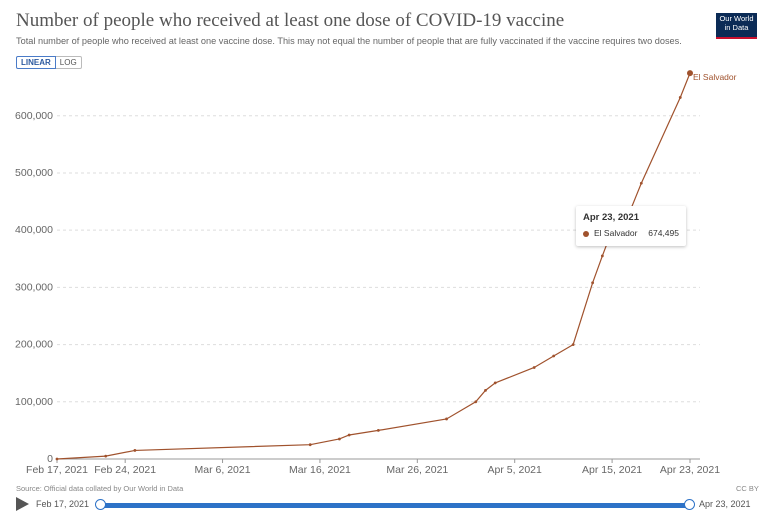 The image size is (768, 511). What do you see at coordinates (747, 488) in the screenshot?
I see `license-link: CC BY` at bounding box center [747, 488].